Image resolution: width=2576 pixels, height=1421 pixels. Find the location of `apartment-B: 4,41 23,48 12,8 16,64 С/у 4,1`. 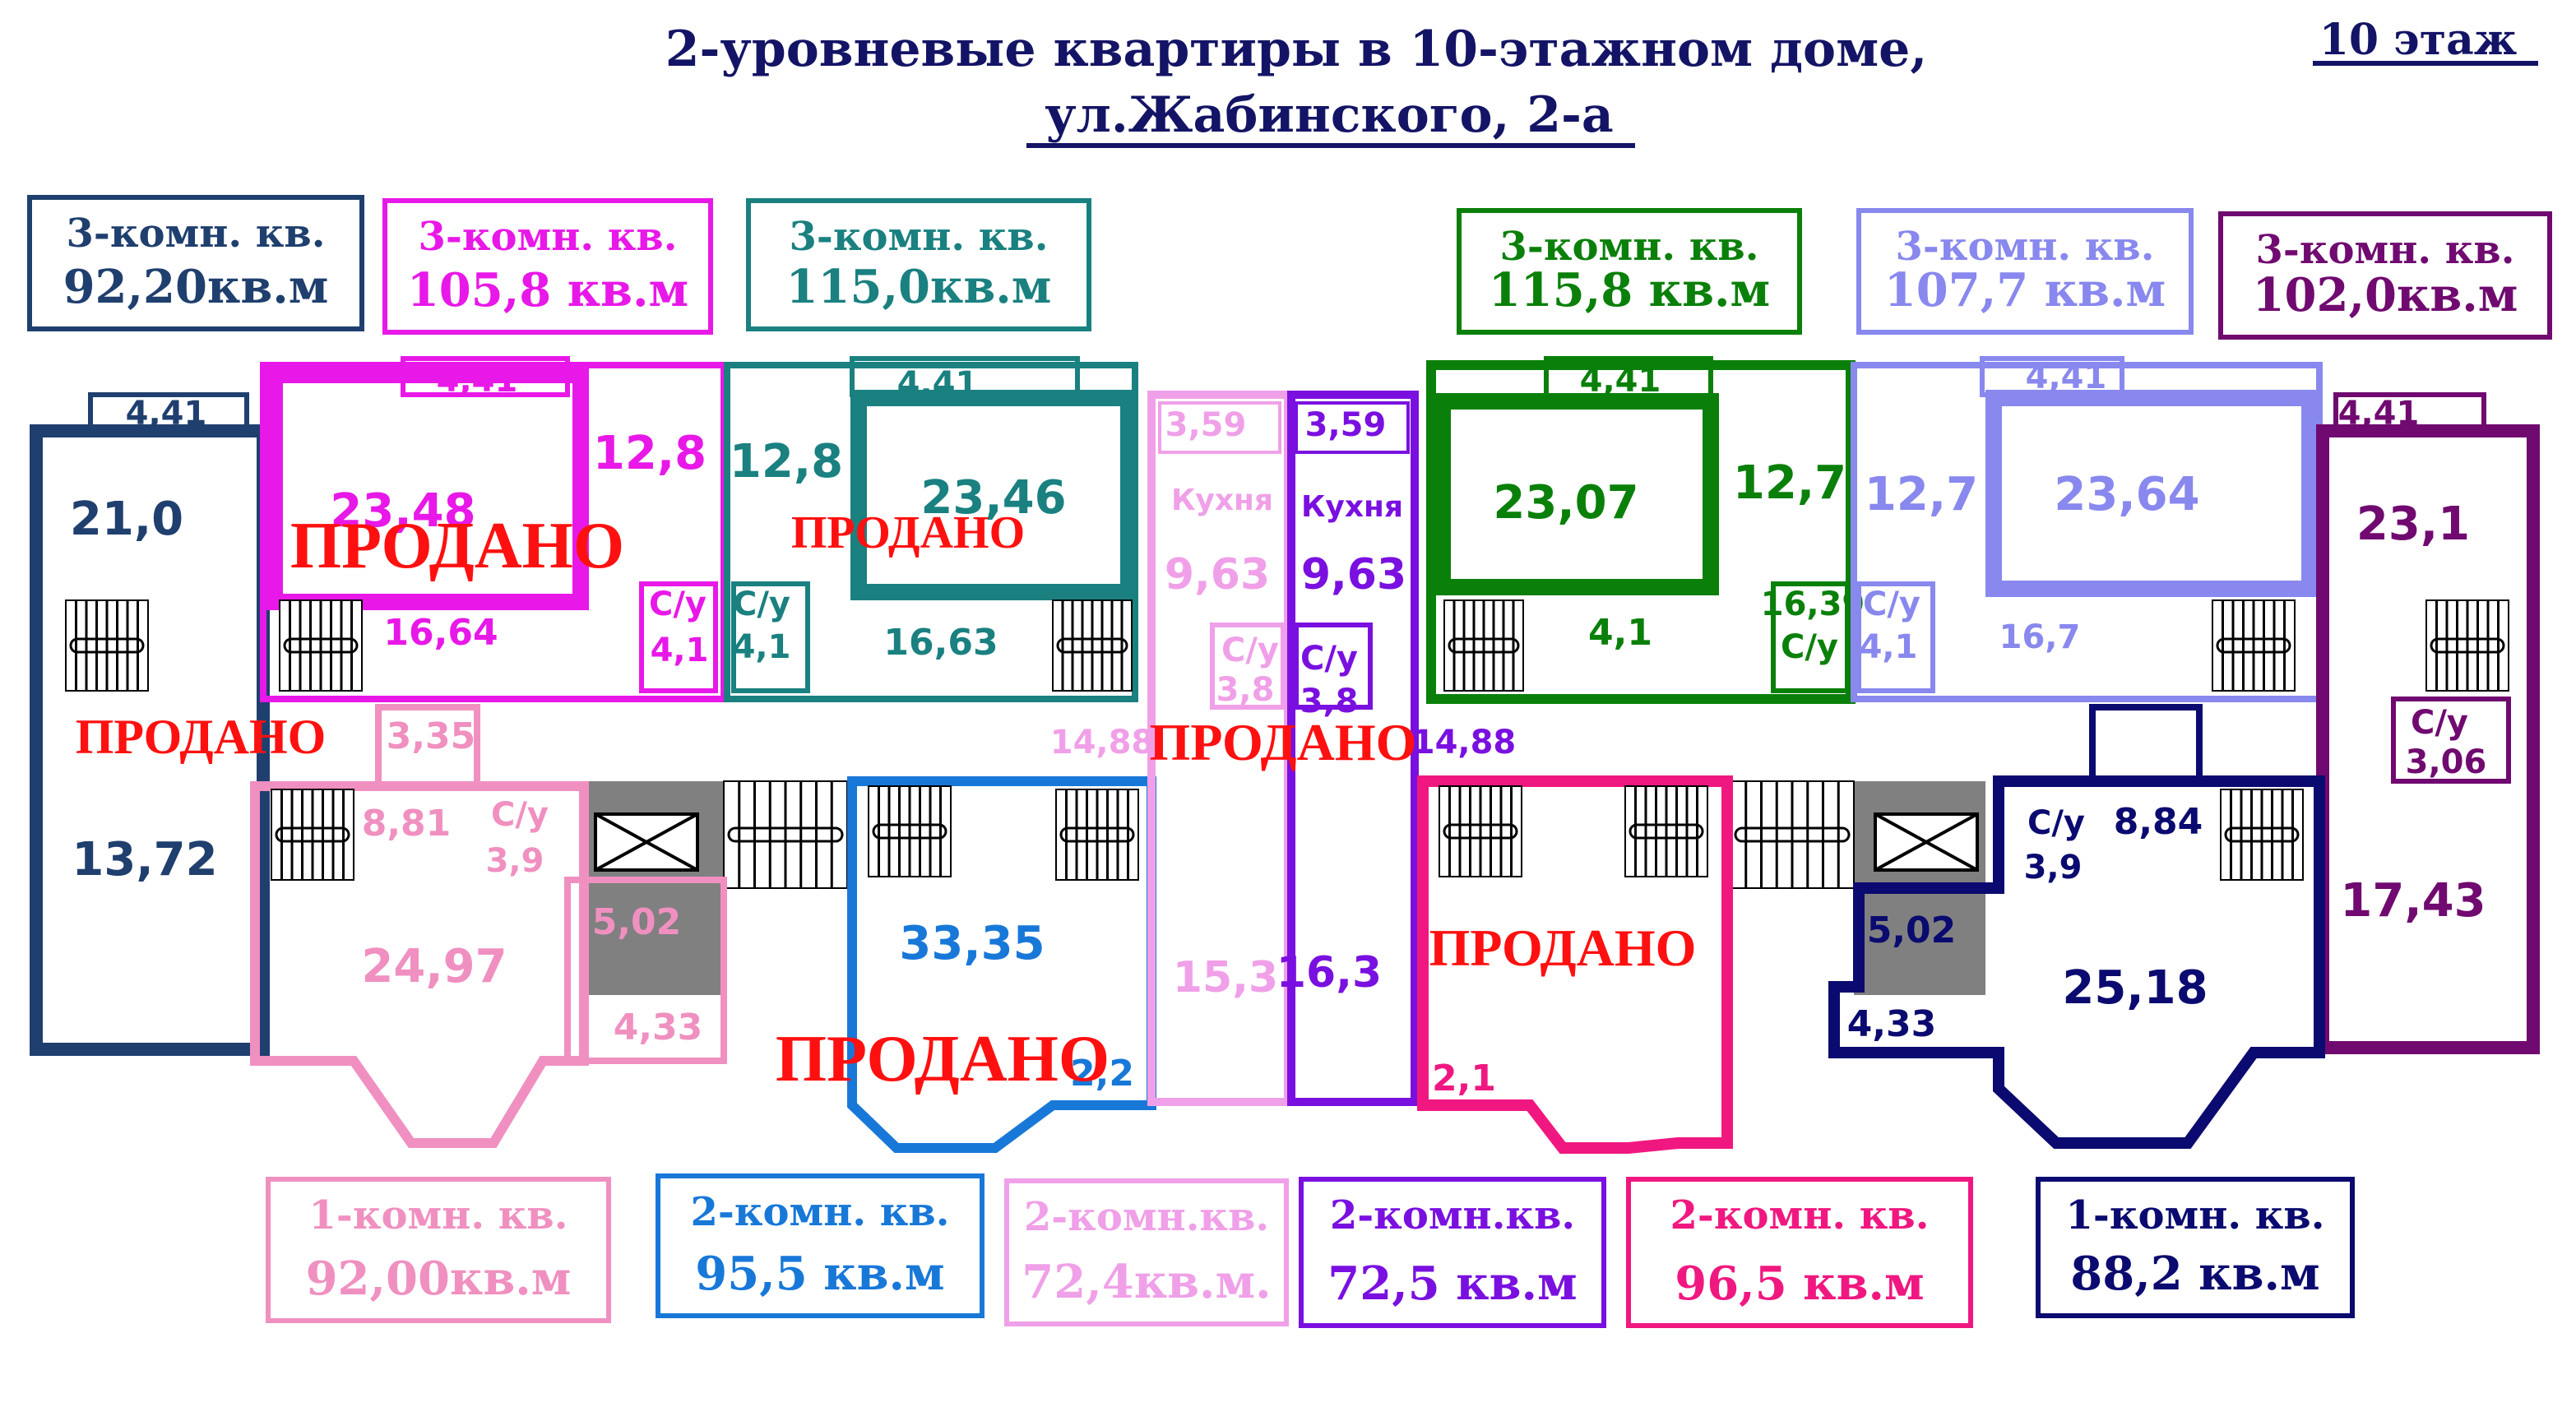

apartment-B: 4,41 23,48 12,8 16,64 С/у 4,1 is located at coordinates (494, 529).